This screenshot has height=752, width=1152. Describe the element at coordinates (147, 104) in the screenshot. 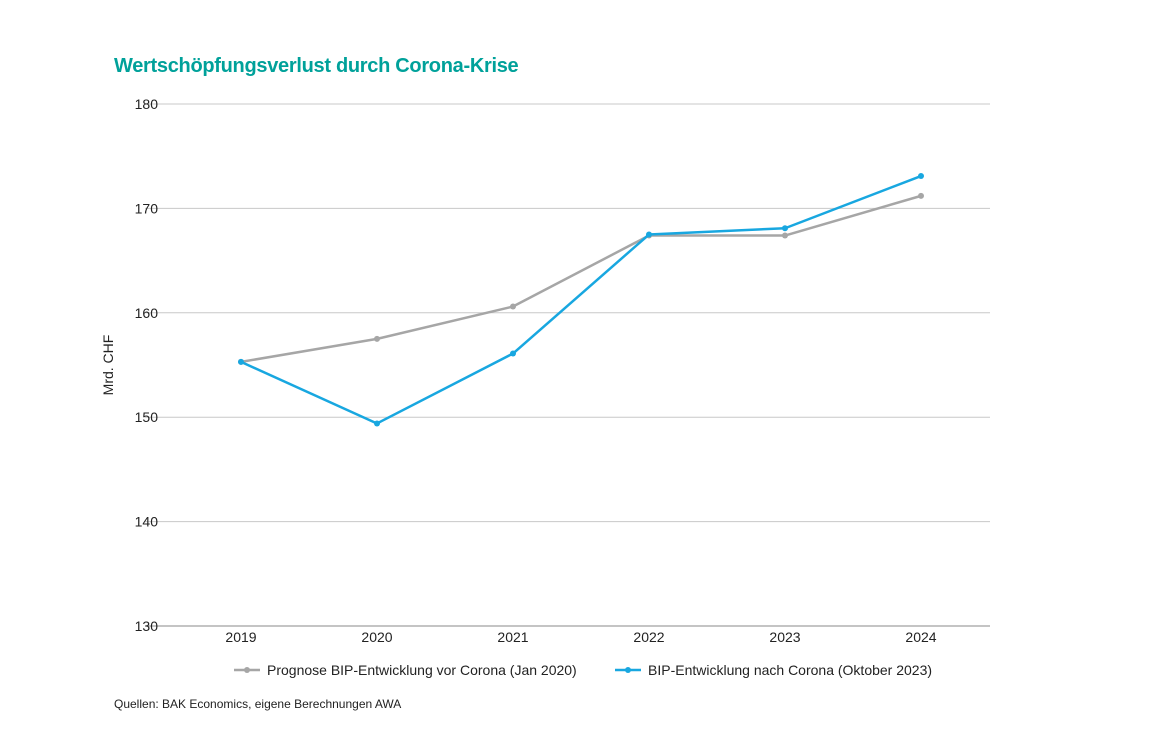

I see `y-tick-label: 180` at that location.